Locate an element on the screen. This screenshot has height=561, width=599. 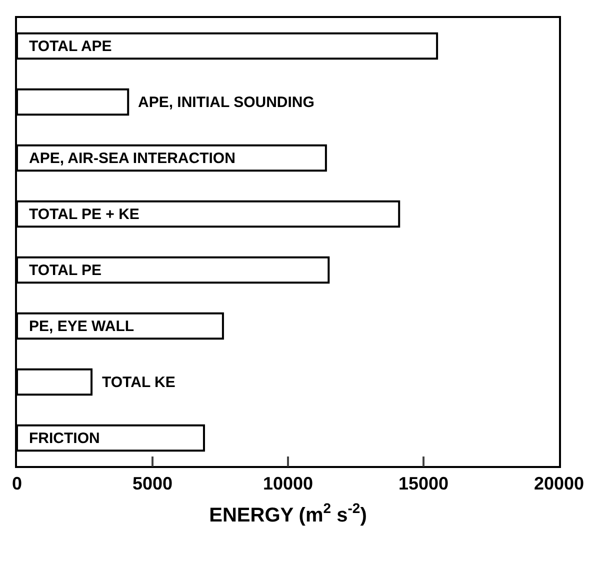
x-tick-label: 5000 is located at coordinates (152, 483).